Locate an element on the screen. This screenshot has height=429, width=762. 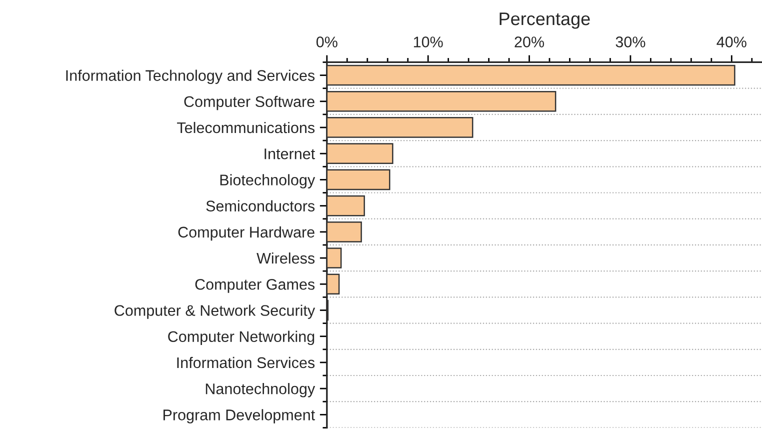
x-tick-label: 40% is located at coordinates (731, 42).